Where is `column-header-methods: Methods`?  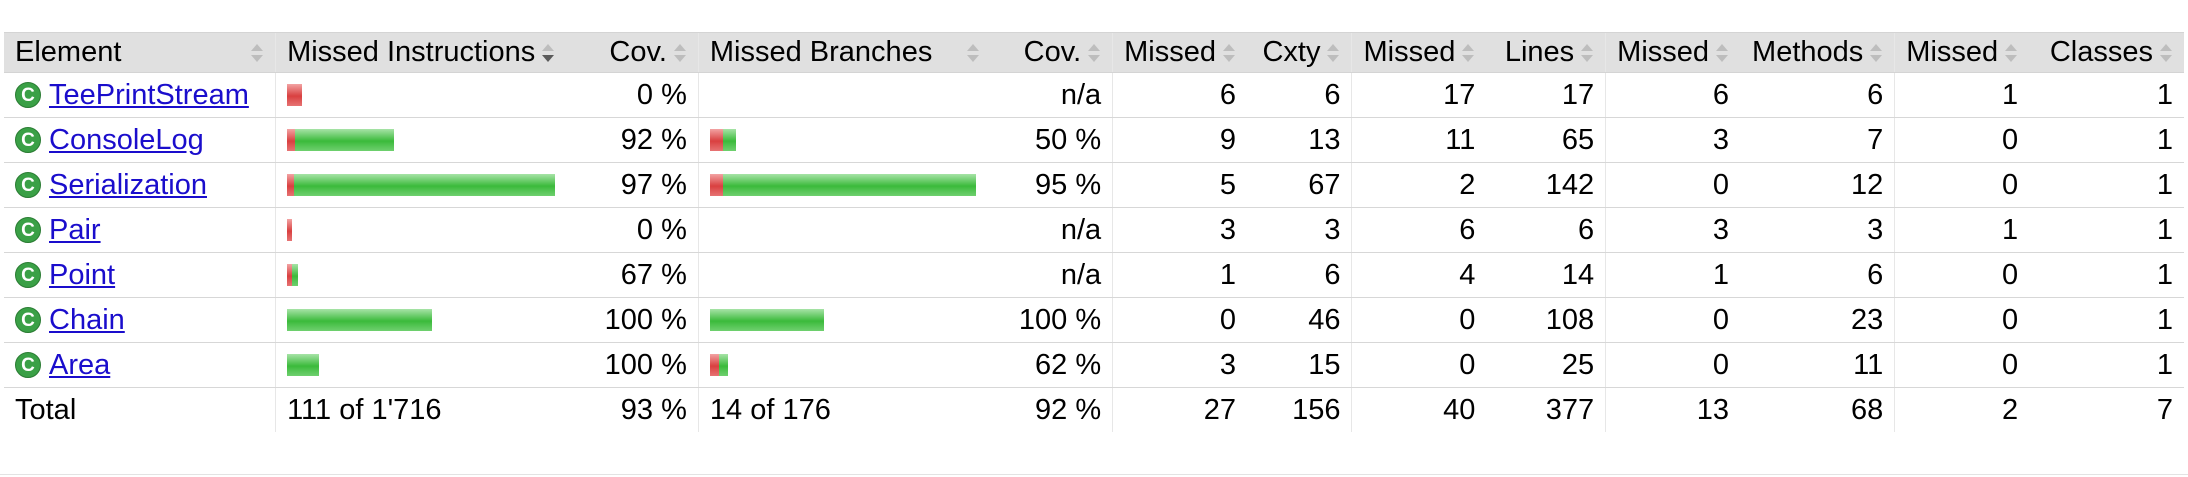 column-header-methods: Methods is located at coordinates (1817, 52).